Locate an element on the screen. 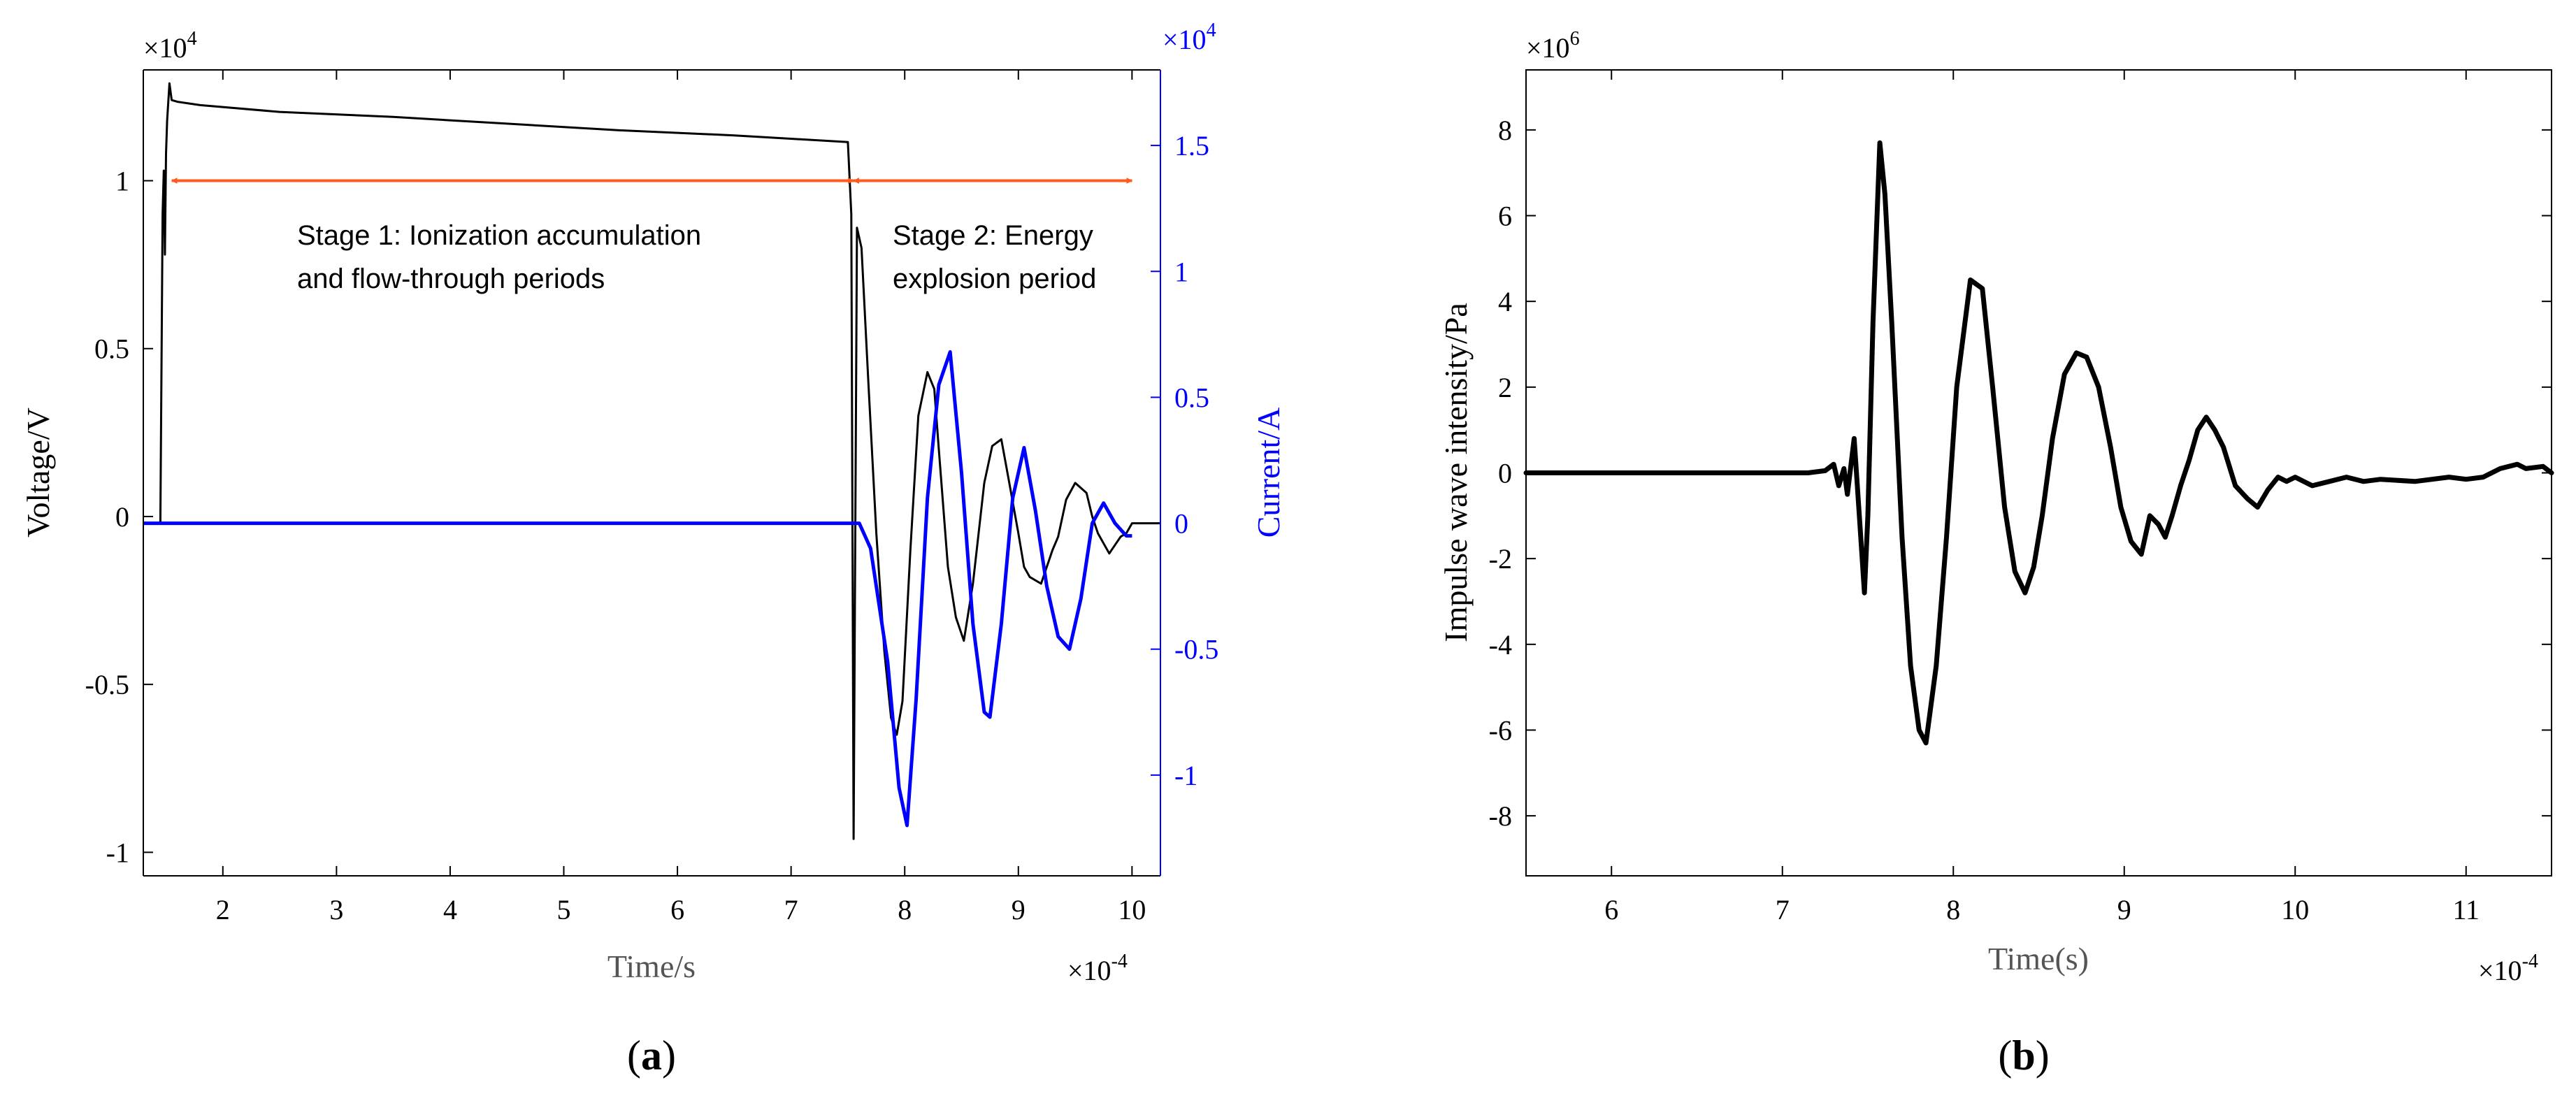 The height and width of the screenshot is (1096, 2576). panel-a-y-left-axis-label: Voltage/V is located at coordinates (38, 473).